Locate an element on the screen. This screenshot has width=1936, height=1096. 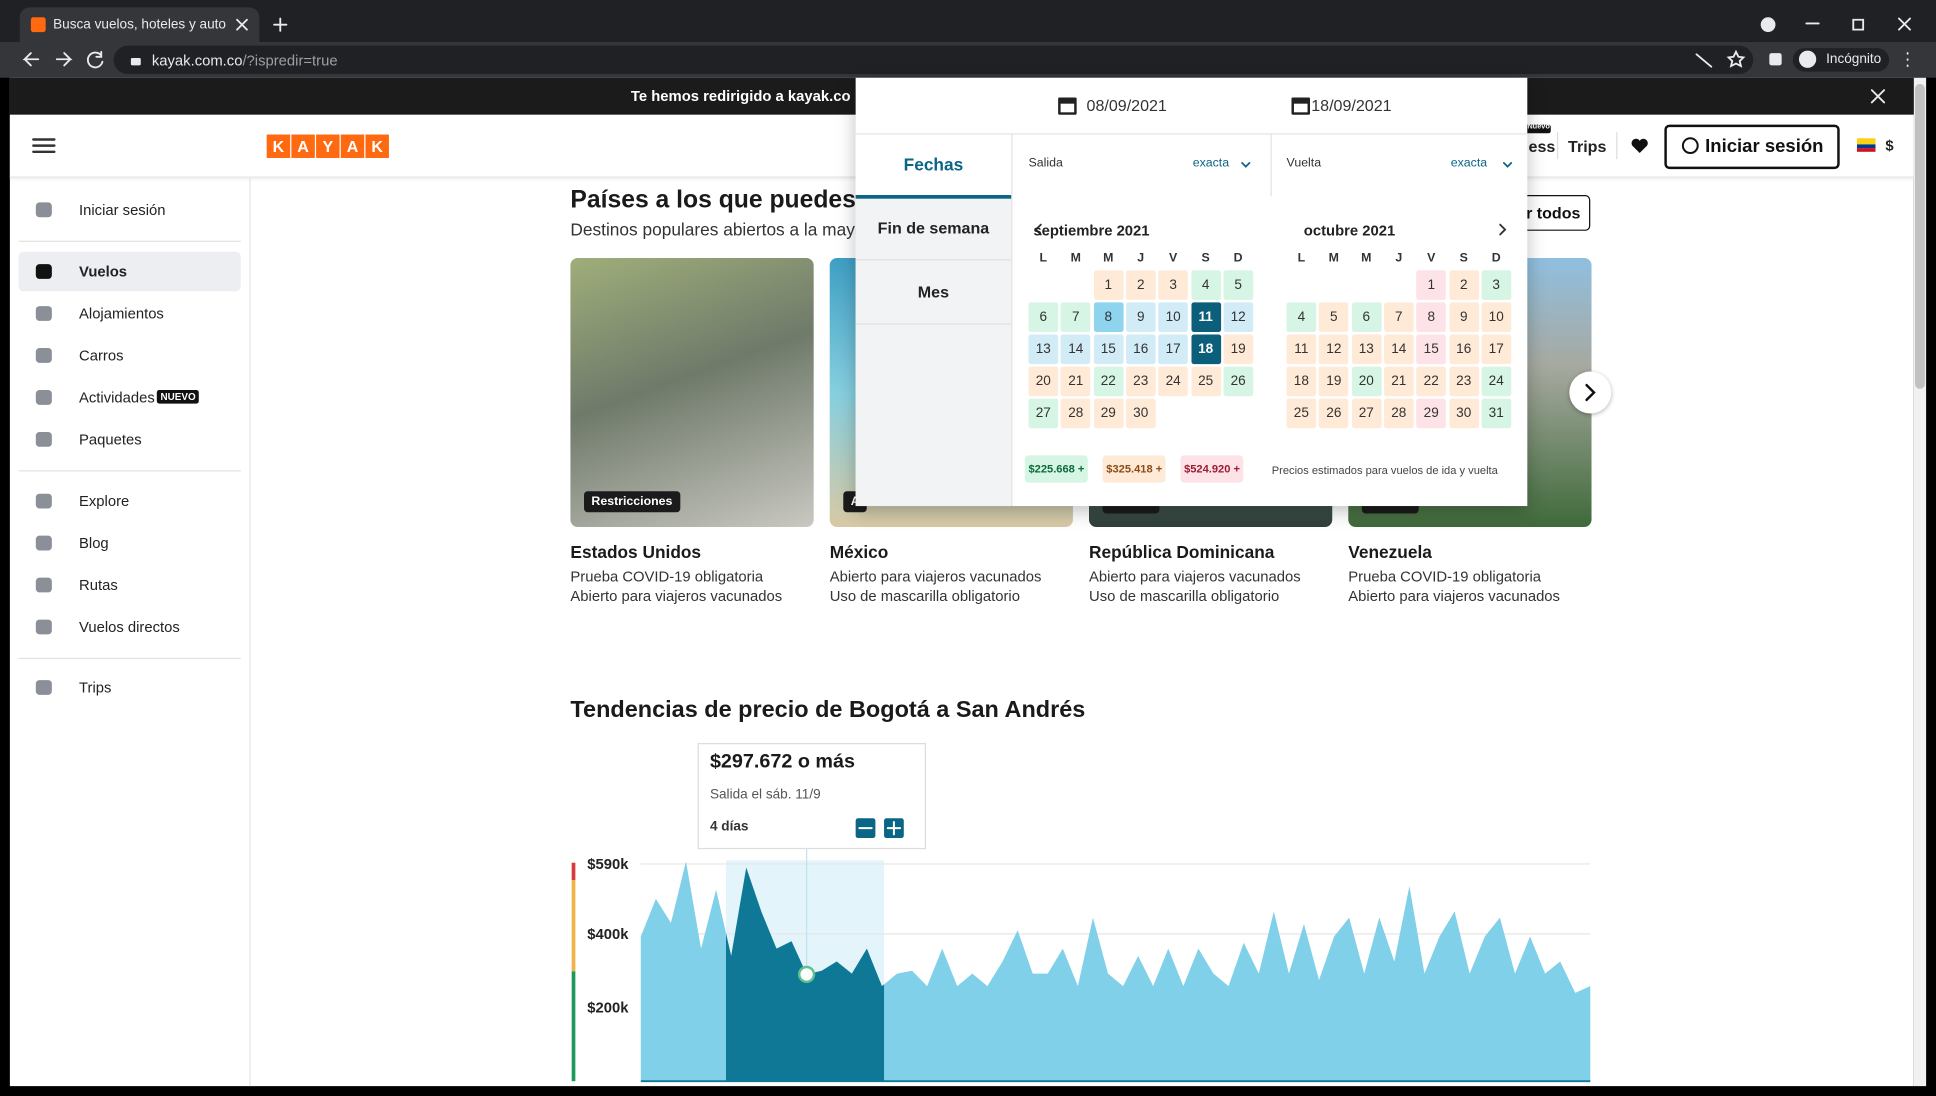
address-bar is located at coordinates (933, 60).